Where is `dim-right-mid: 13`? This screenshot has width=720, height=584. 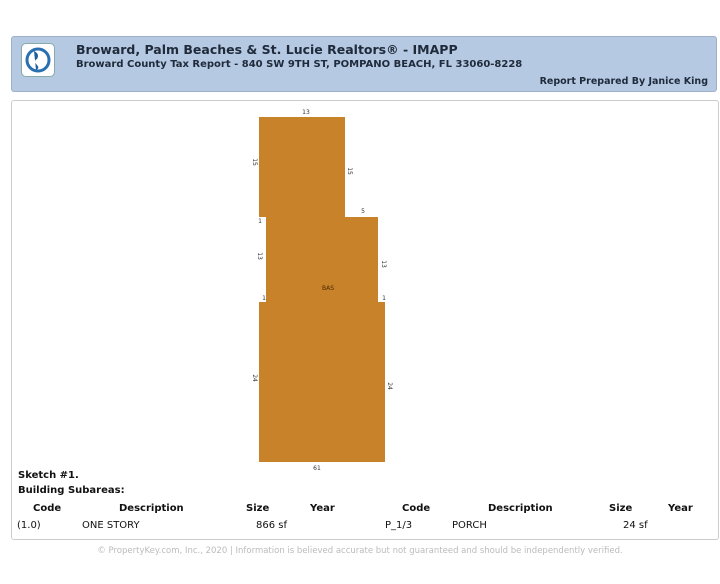 dim-right-mid: 13 is located at coordinates (383, 264).